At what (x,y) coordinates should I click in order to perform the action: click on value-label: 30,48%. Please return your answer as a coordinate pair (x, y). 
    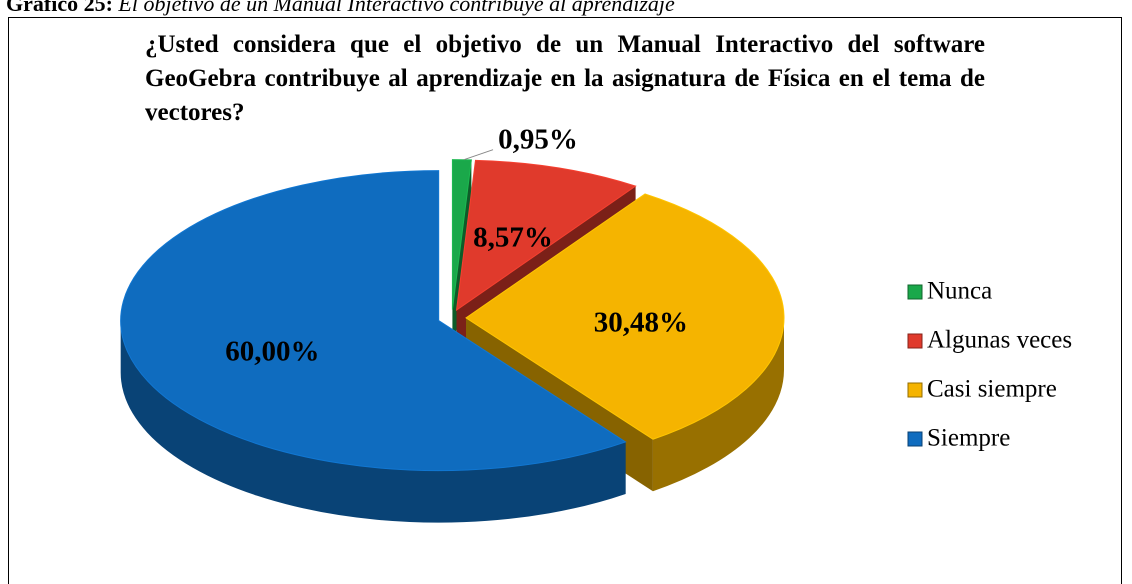
    Looking at the image, I should click on (641, 322).